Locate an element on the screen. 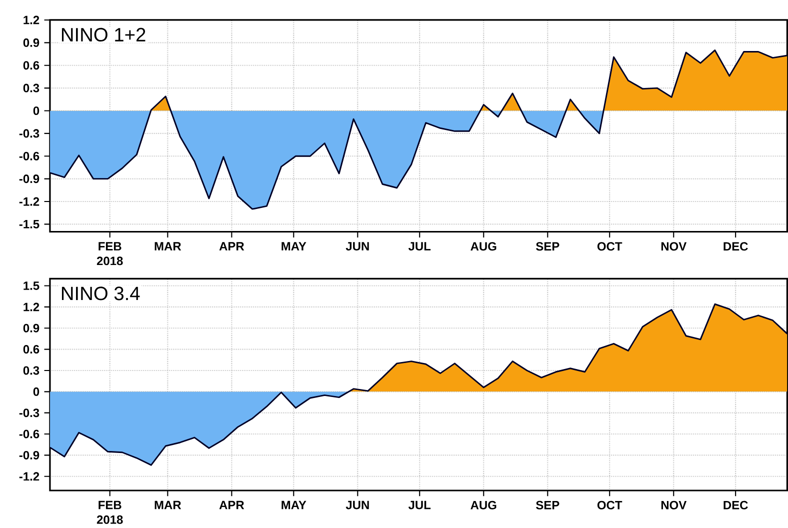  chart-title: NINO 1+2 is located at coordinates (104, 35).